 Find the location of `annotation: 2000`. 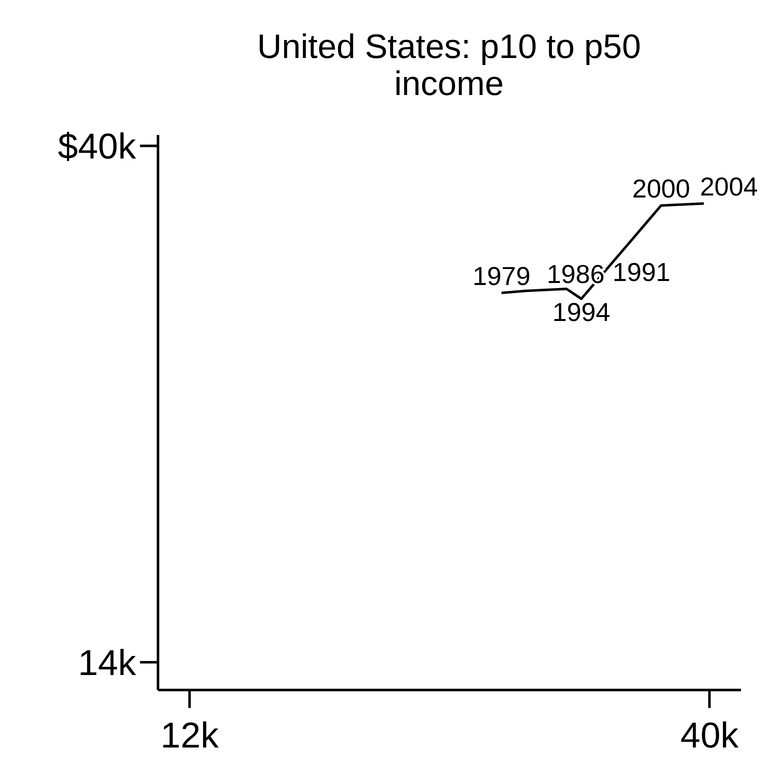

annotation: 2000 is located at coordinates (661, 188).